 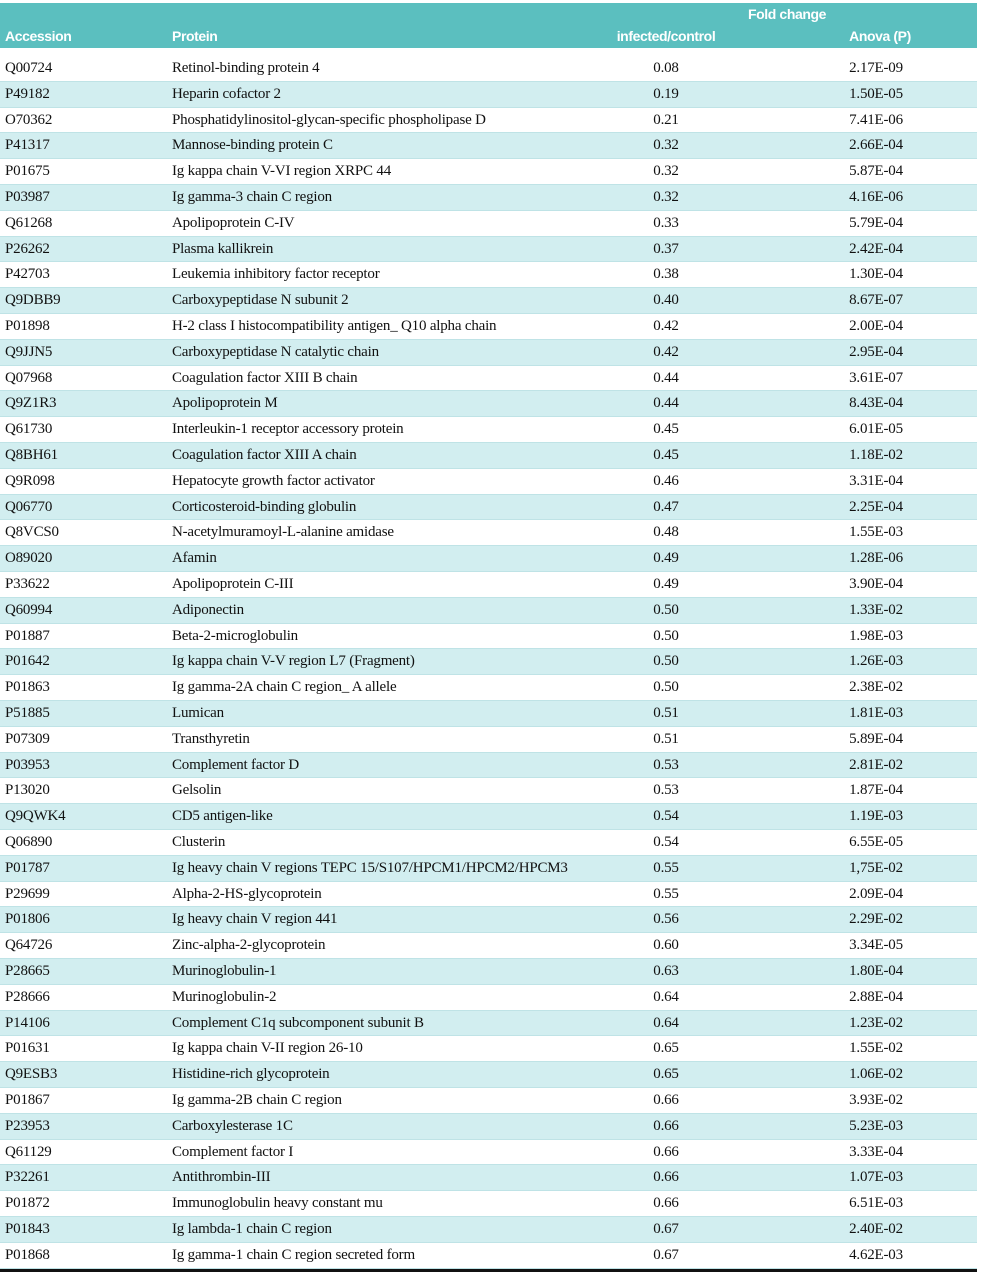 What do you see at coordinates (666, 222) in the screenshot?
I see `fold-change-cell: 0.33` at bounding box center [666, 222].